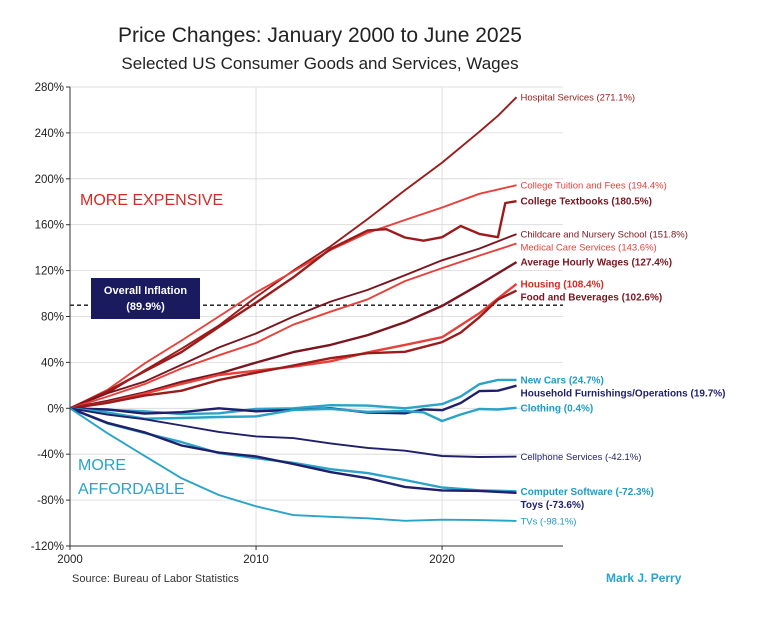 This screenshot has height=640, width=782. I want to click on y-tick-label: -40%, so click(50, 455).